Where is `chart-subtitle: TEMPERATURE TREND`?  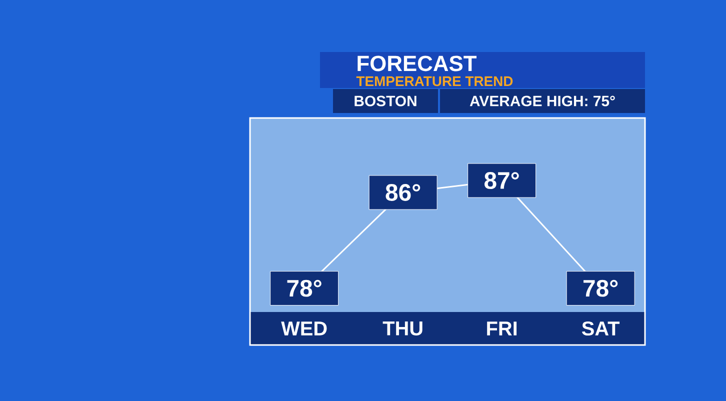 chart-subtitle: TEMPERATURE TREND is located at coordinates (434, 81).